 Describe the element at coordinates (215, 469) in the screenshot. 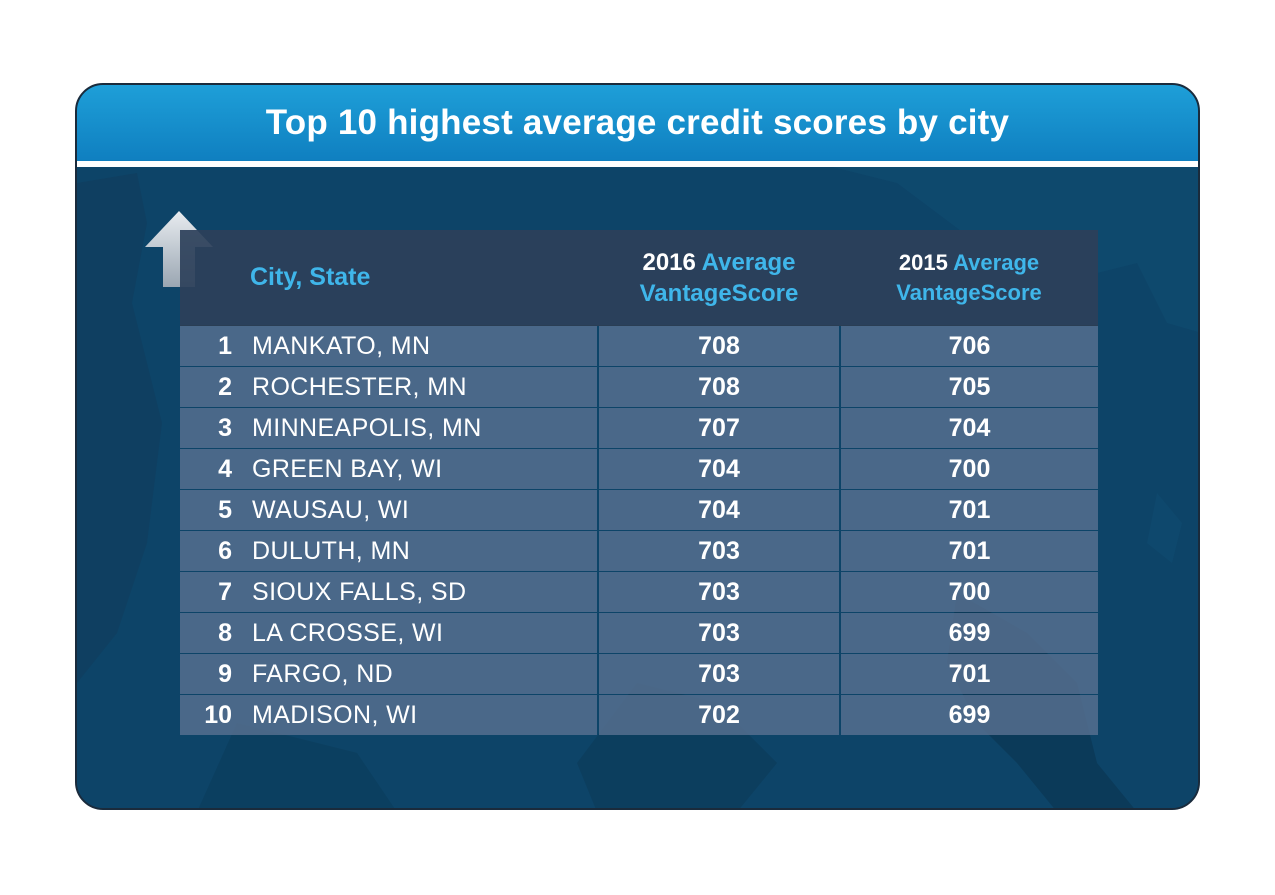

I see `rank-cell: 4` at that location.